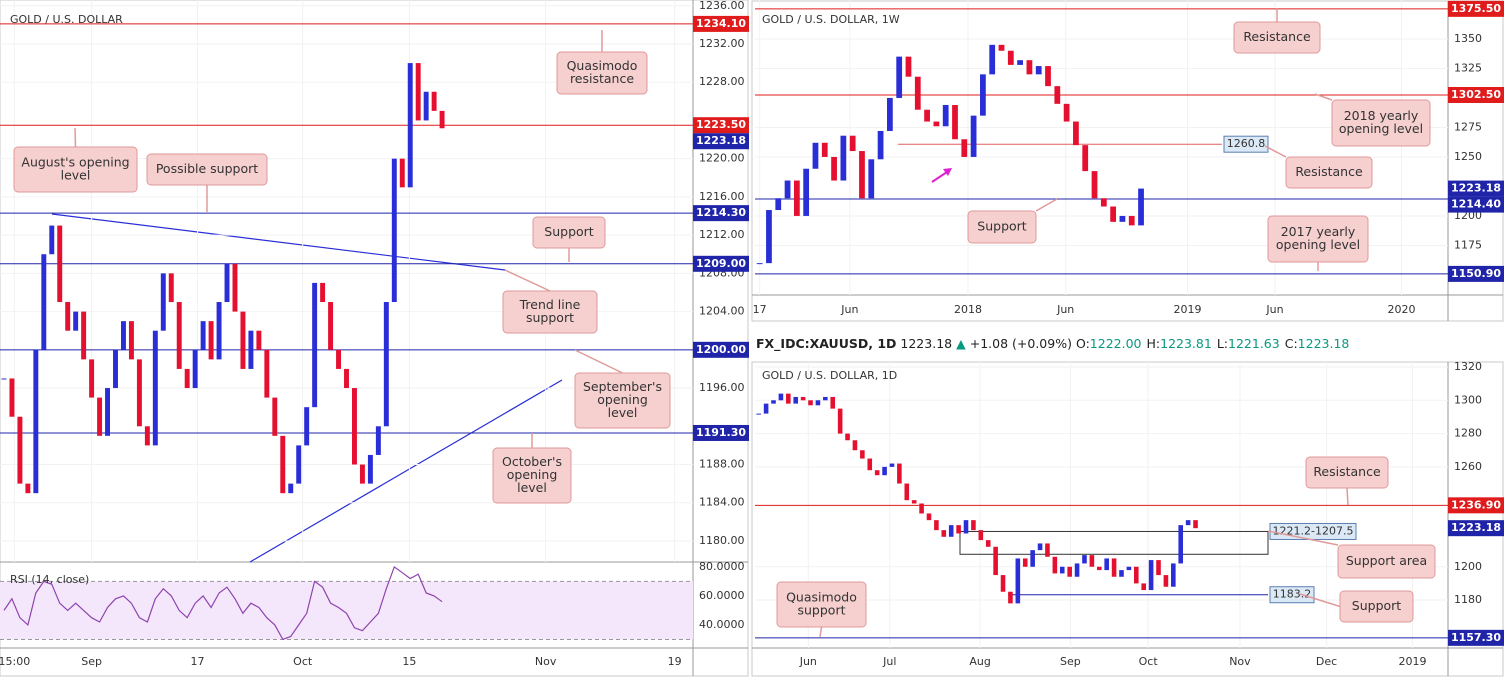  What do you see at coordinates (721, 263) in the screenshot?
I see `price-box-label: 1209.00` at bounding box center [721, 263].